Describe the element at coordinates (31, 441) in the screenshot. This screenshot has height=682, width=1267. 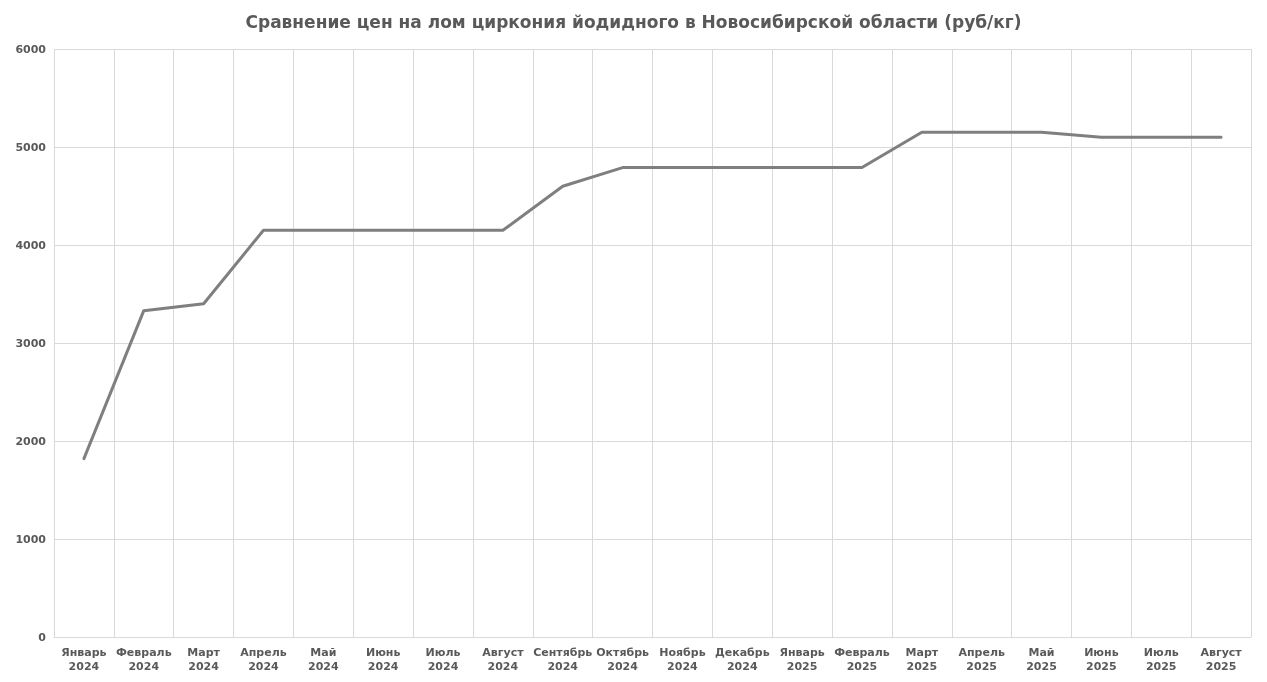
I see `y-tick-label: 2000` at that location.